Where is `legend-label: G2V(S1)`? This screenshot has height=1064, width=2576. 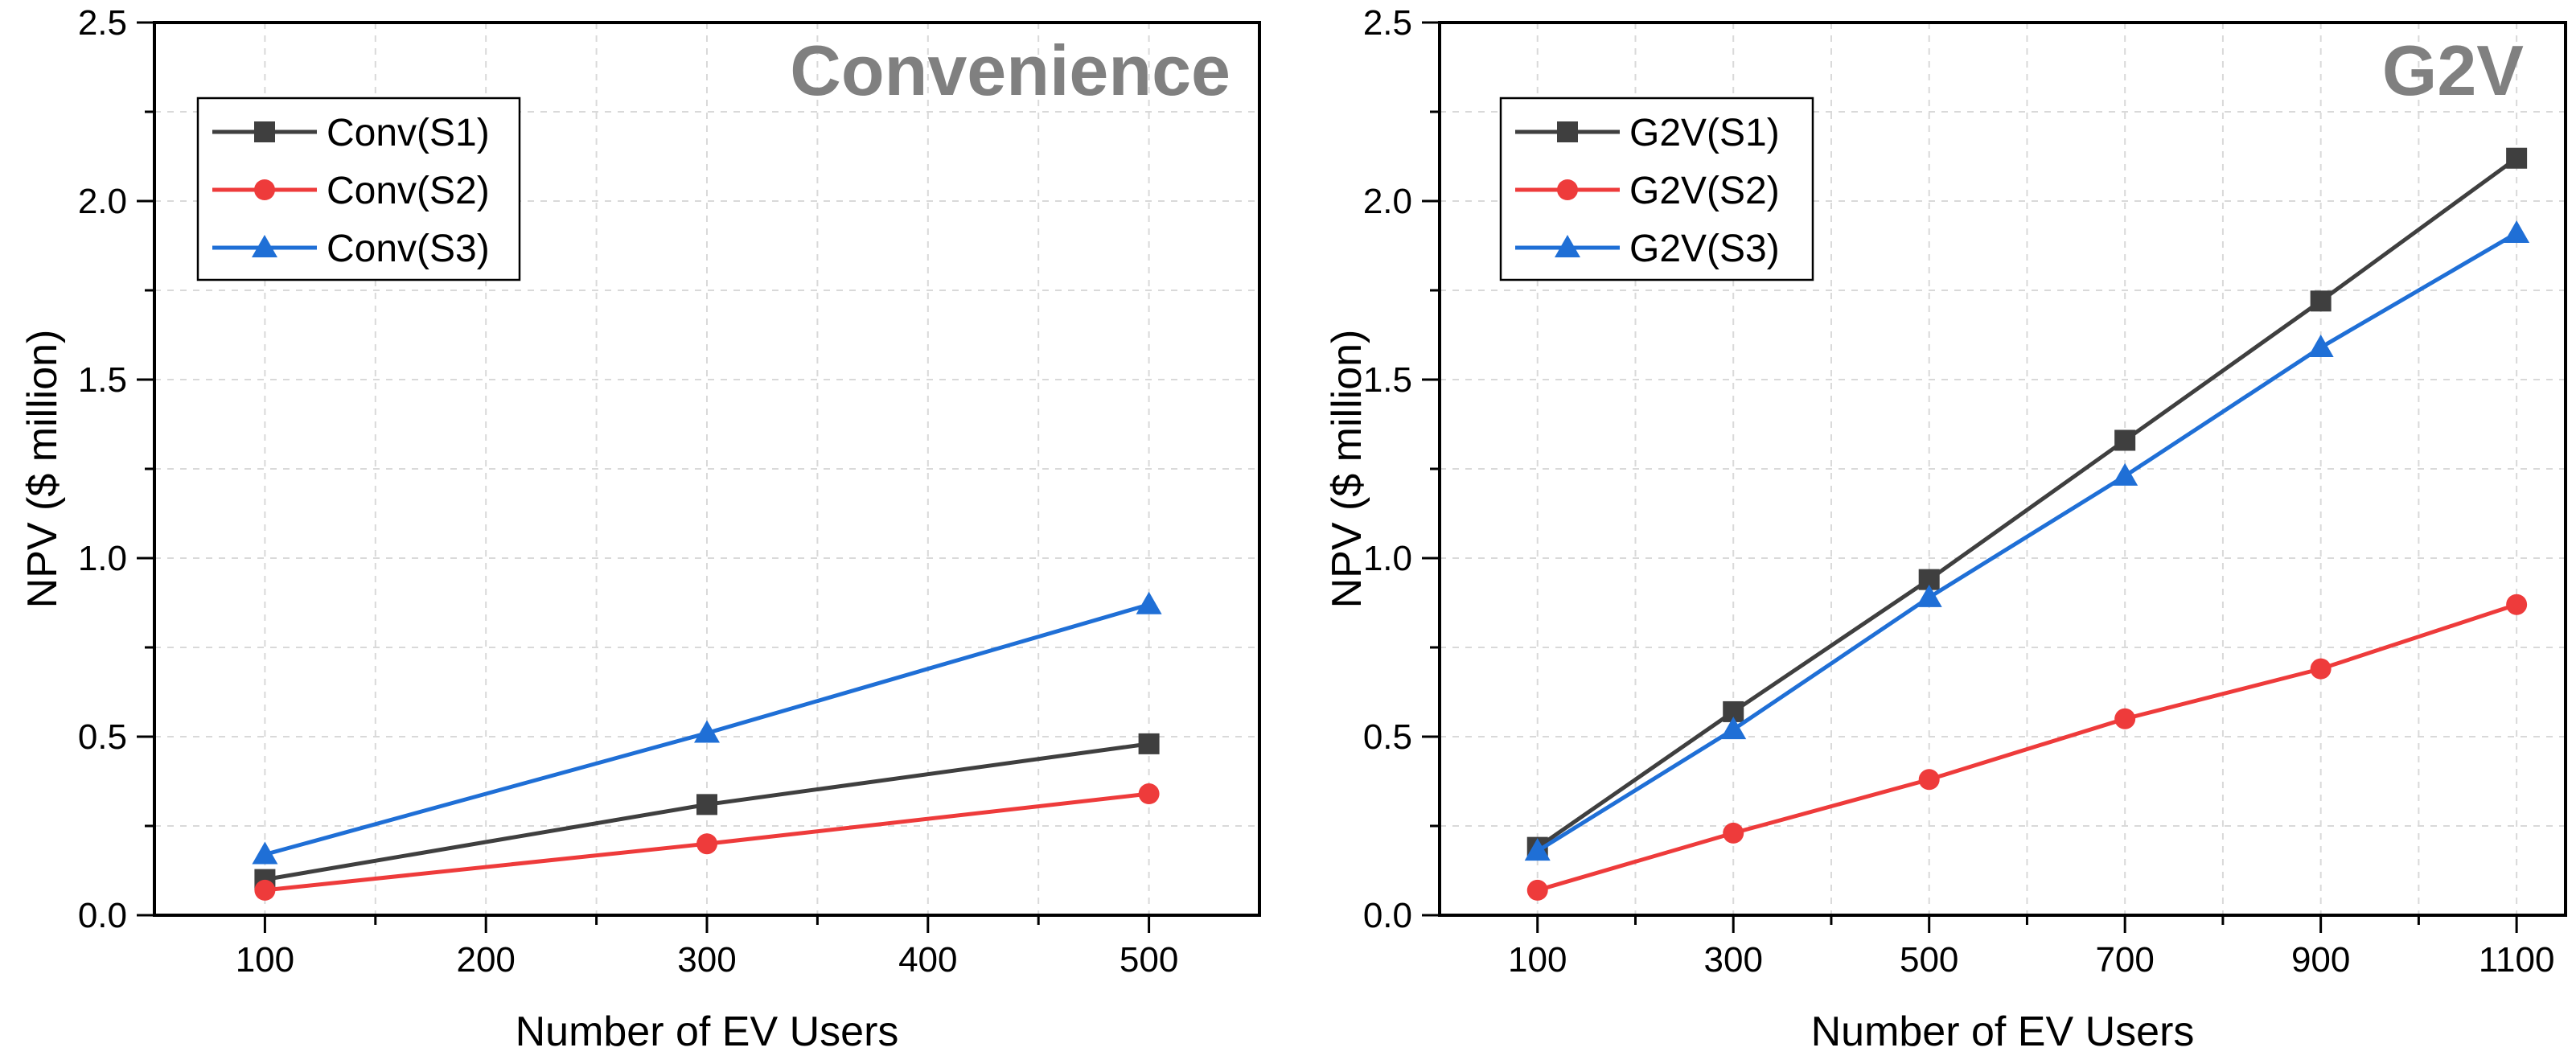 legend-label: G2V(S1) is located at coordinates (1704, 133).